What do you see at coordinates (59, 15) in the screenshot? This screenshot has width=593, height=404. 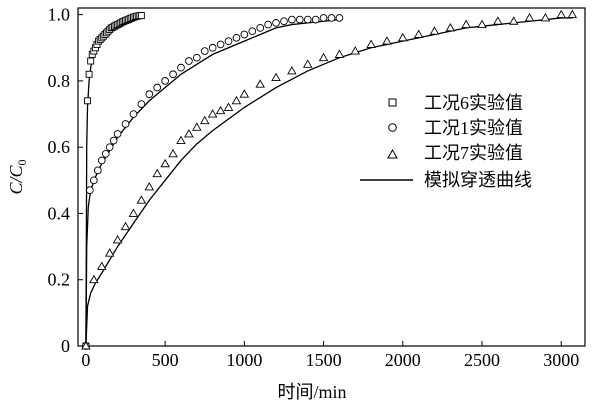 I see `y-tick-label: 1.0` at bounding box center [59, 15].